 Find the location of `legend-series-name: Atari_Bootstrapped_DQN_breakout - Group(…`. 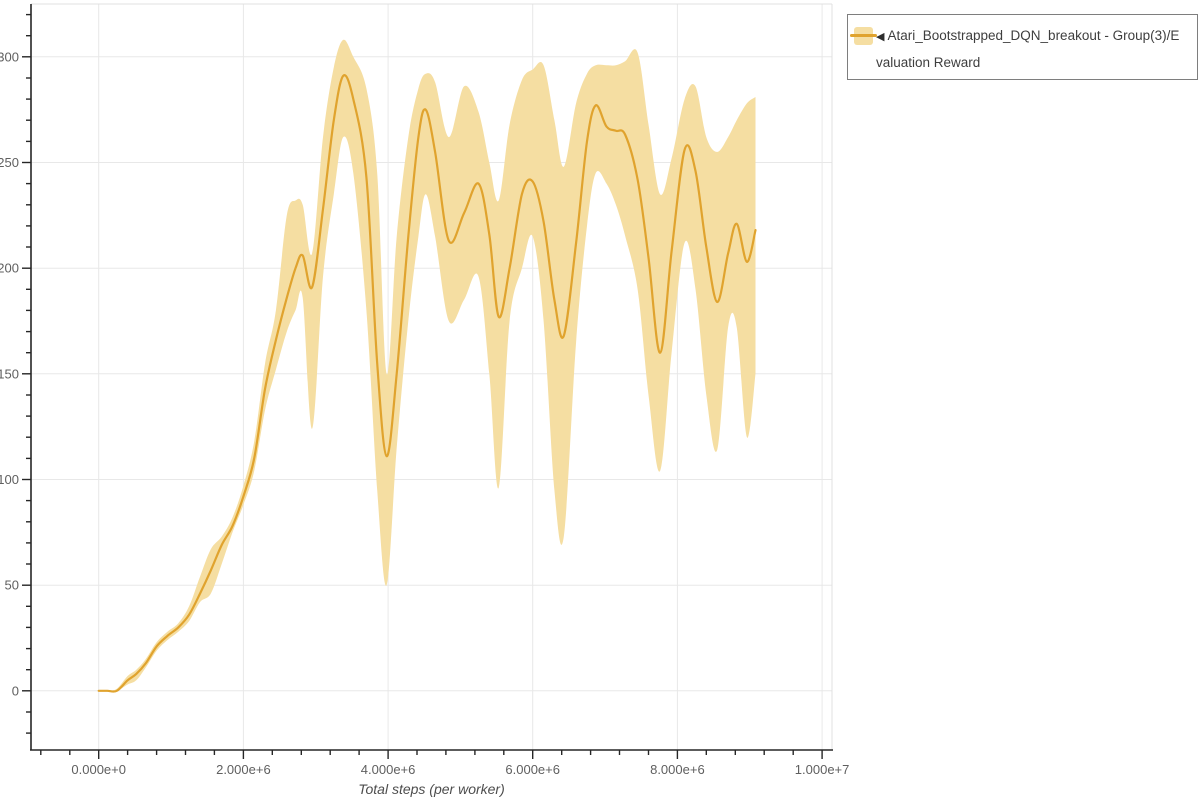

legend-series-name: Atari_Bootstrapped_DQN_breakout - Group(… is located at coordinates (1028, 49).